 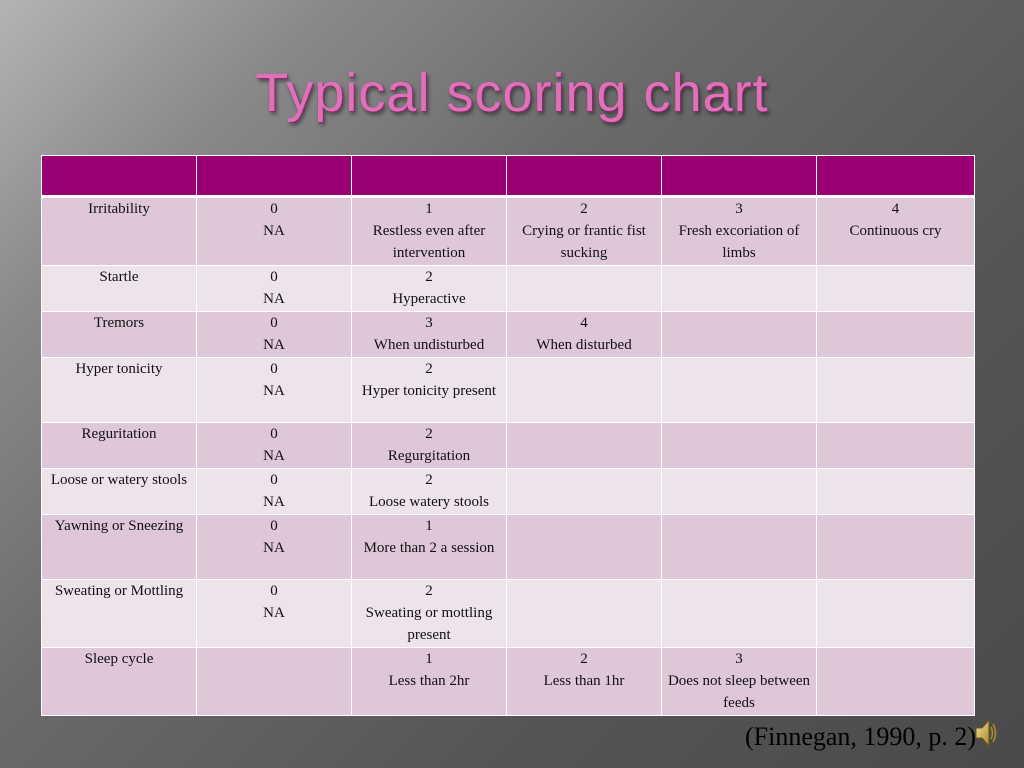 What do you see at coordinates (986, 733) in the screenshot?
I see `speaker-icon` at bounding box center [986, 733].